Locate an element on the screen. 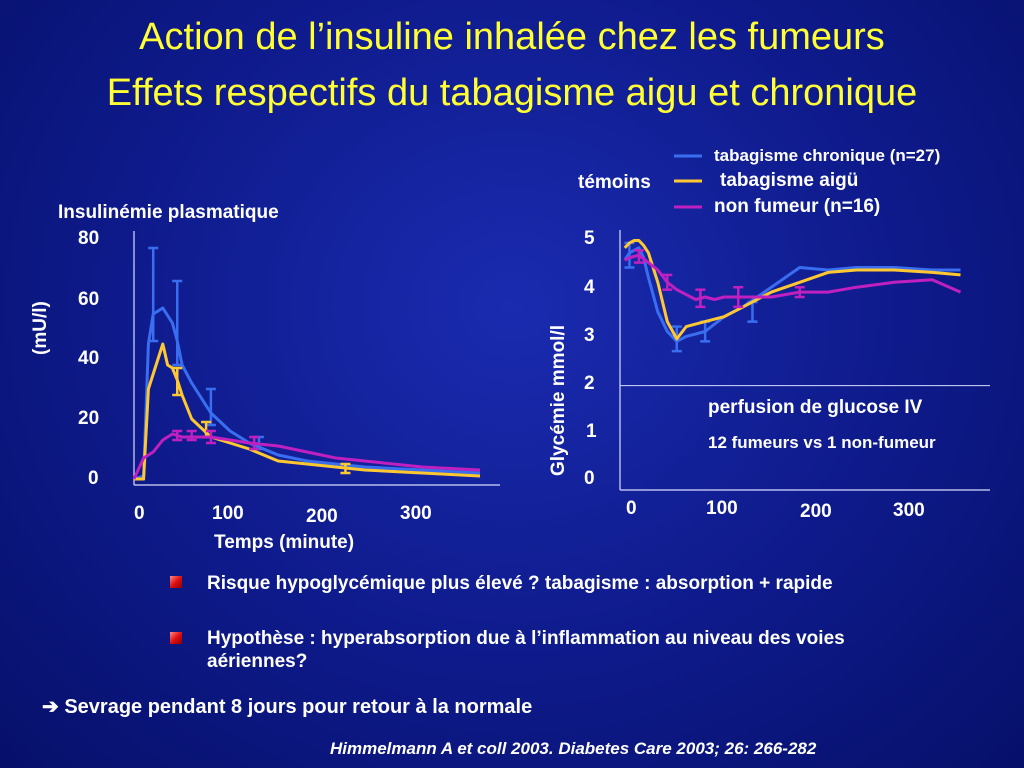 This screenshot has width=1024, height=768. right-ytick-2: 2 is located at coordinates (589, 383).